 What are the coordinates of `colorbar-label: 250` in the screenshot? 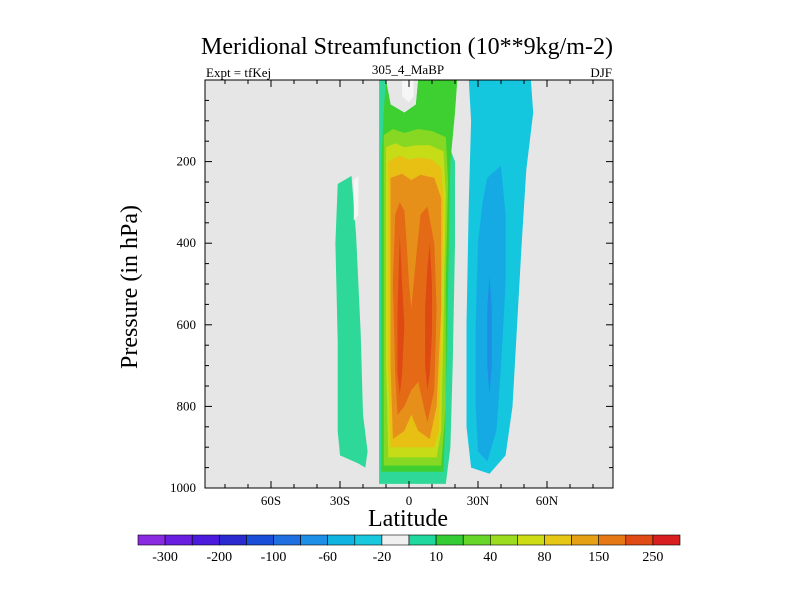 It's located at (652, 557).